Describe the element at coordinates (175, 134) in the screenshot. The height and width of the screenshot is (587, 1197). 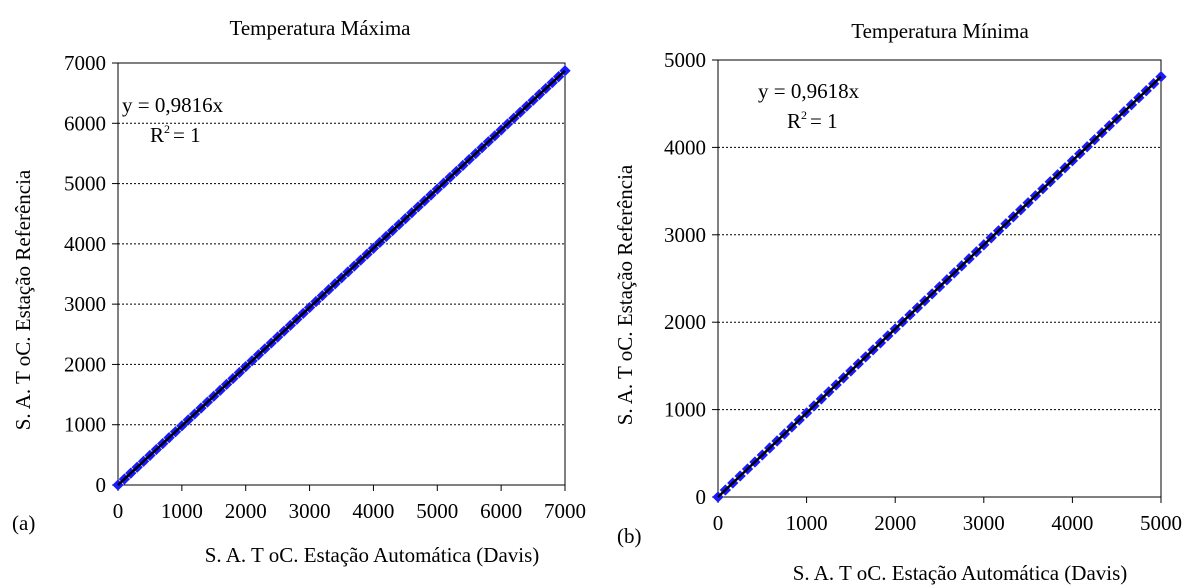
I see `r-squared-a: R2 = 1` at that location.